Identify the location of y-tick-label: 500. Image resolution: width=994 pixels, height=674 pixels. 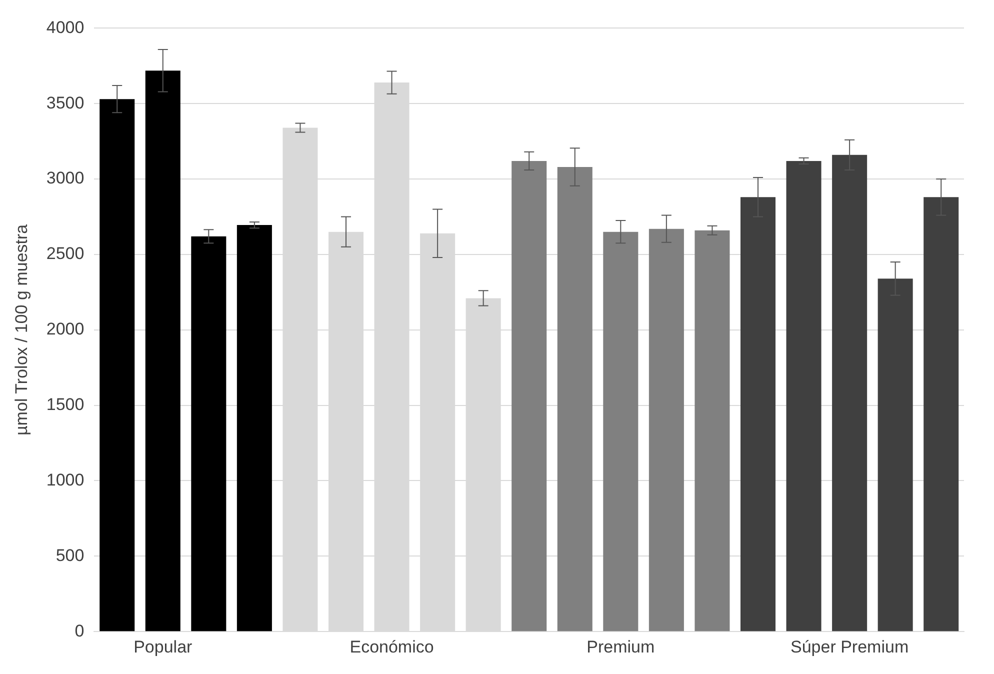
(70, 555).